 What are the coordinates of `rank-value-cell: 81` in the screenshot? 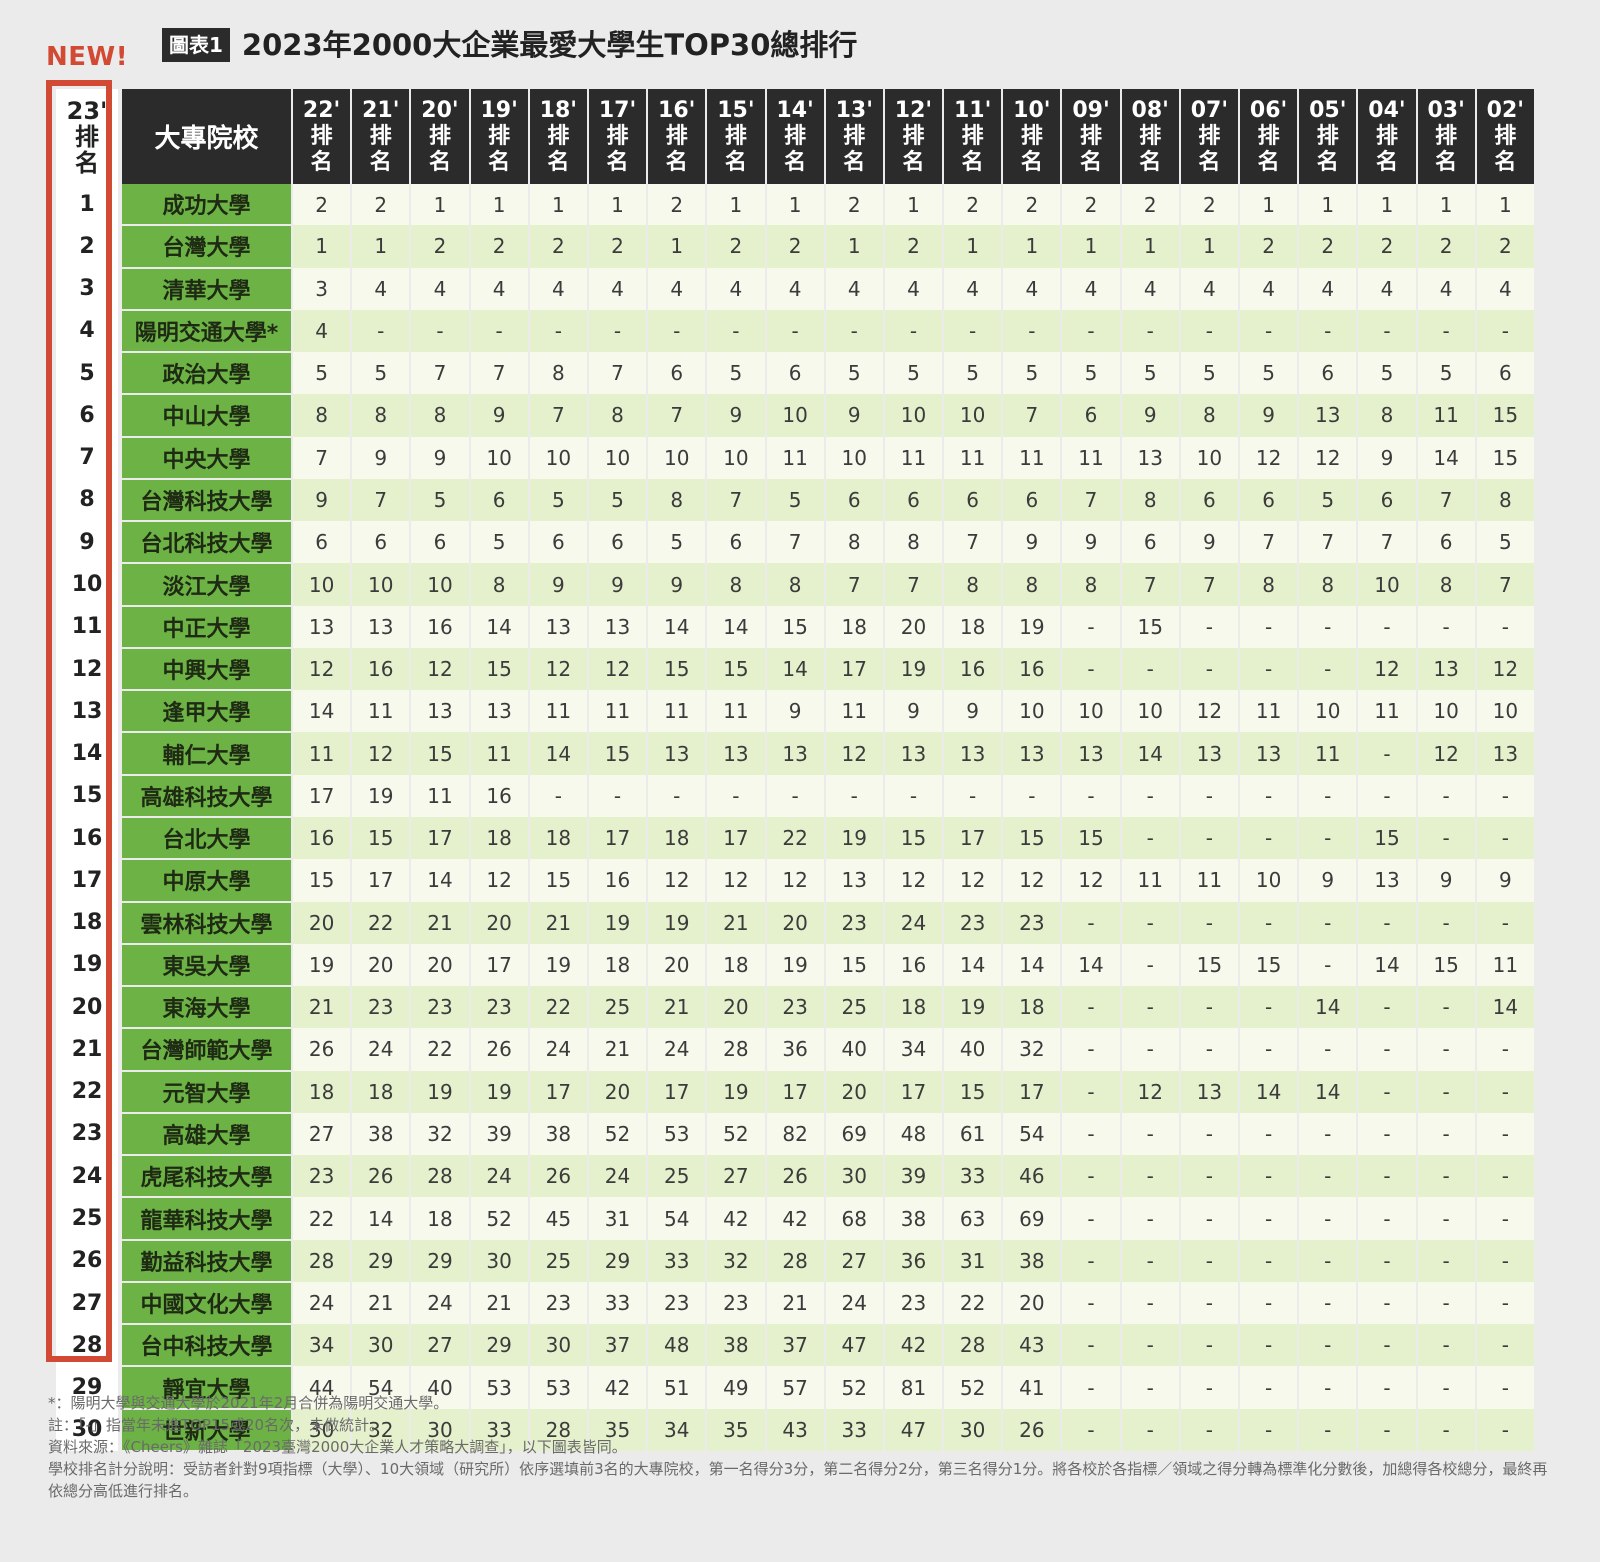 It's located at (914, 1387).